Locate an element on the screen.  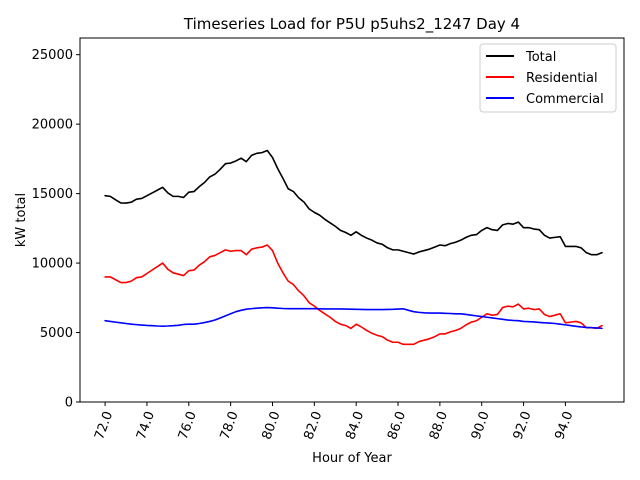
y-tick-label: 20000 is located at coordinates (52, 125).